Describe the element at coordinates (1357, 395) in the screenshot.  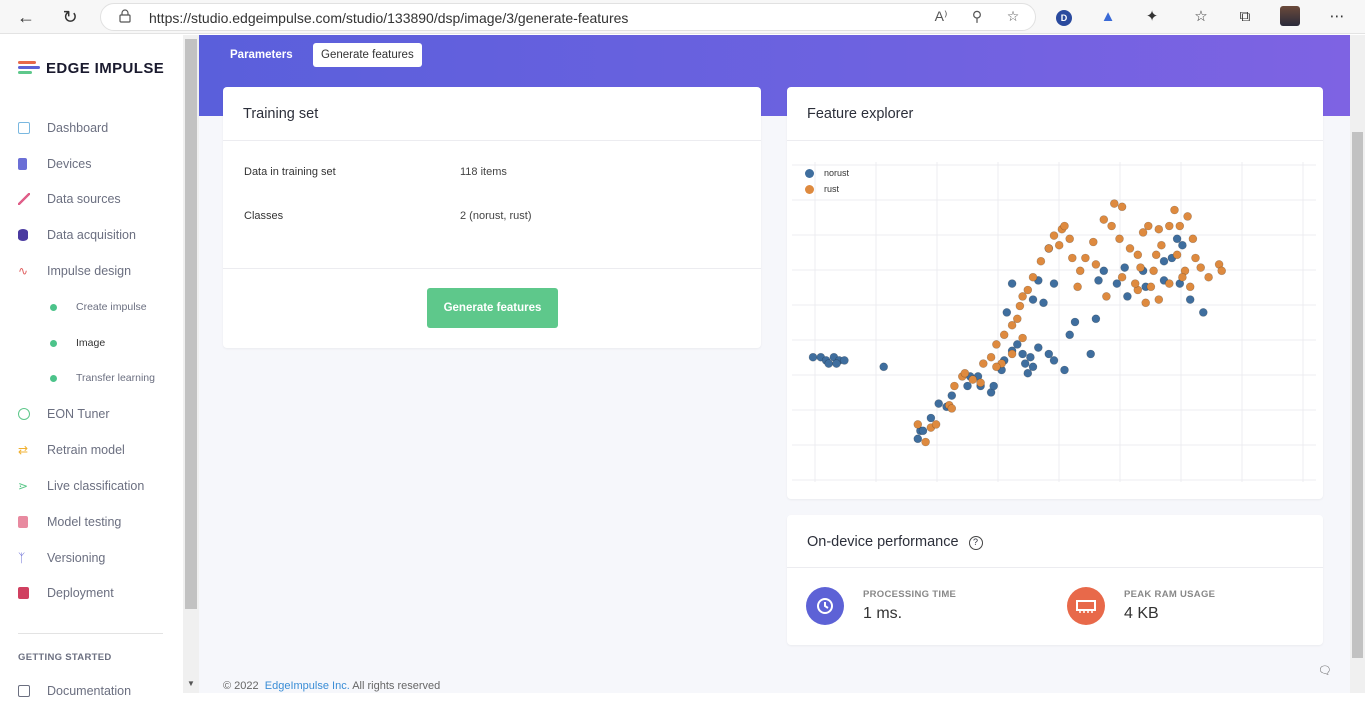
I see `main-scroll-thumb` at that location.